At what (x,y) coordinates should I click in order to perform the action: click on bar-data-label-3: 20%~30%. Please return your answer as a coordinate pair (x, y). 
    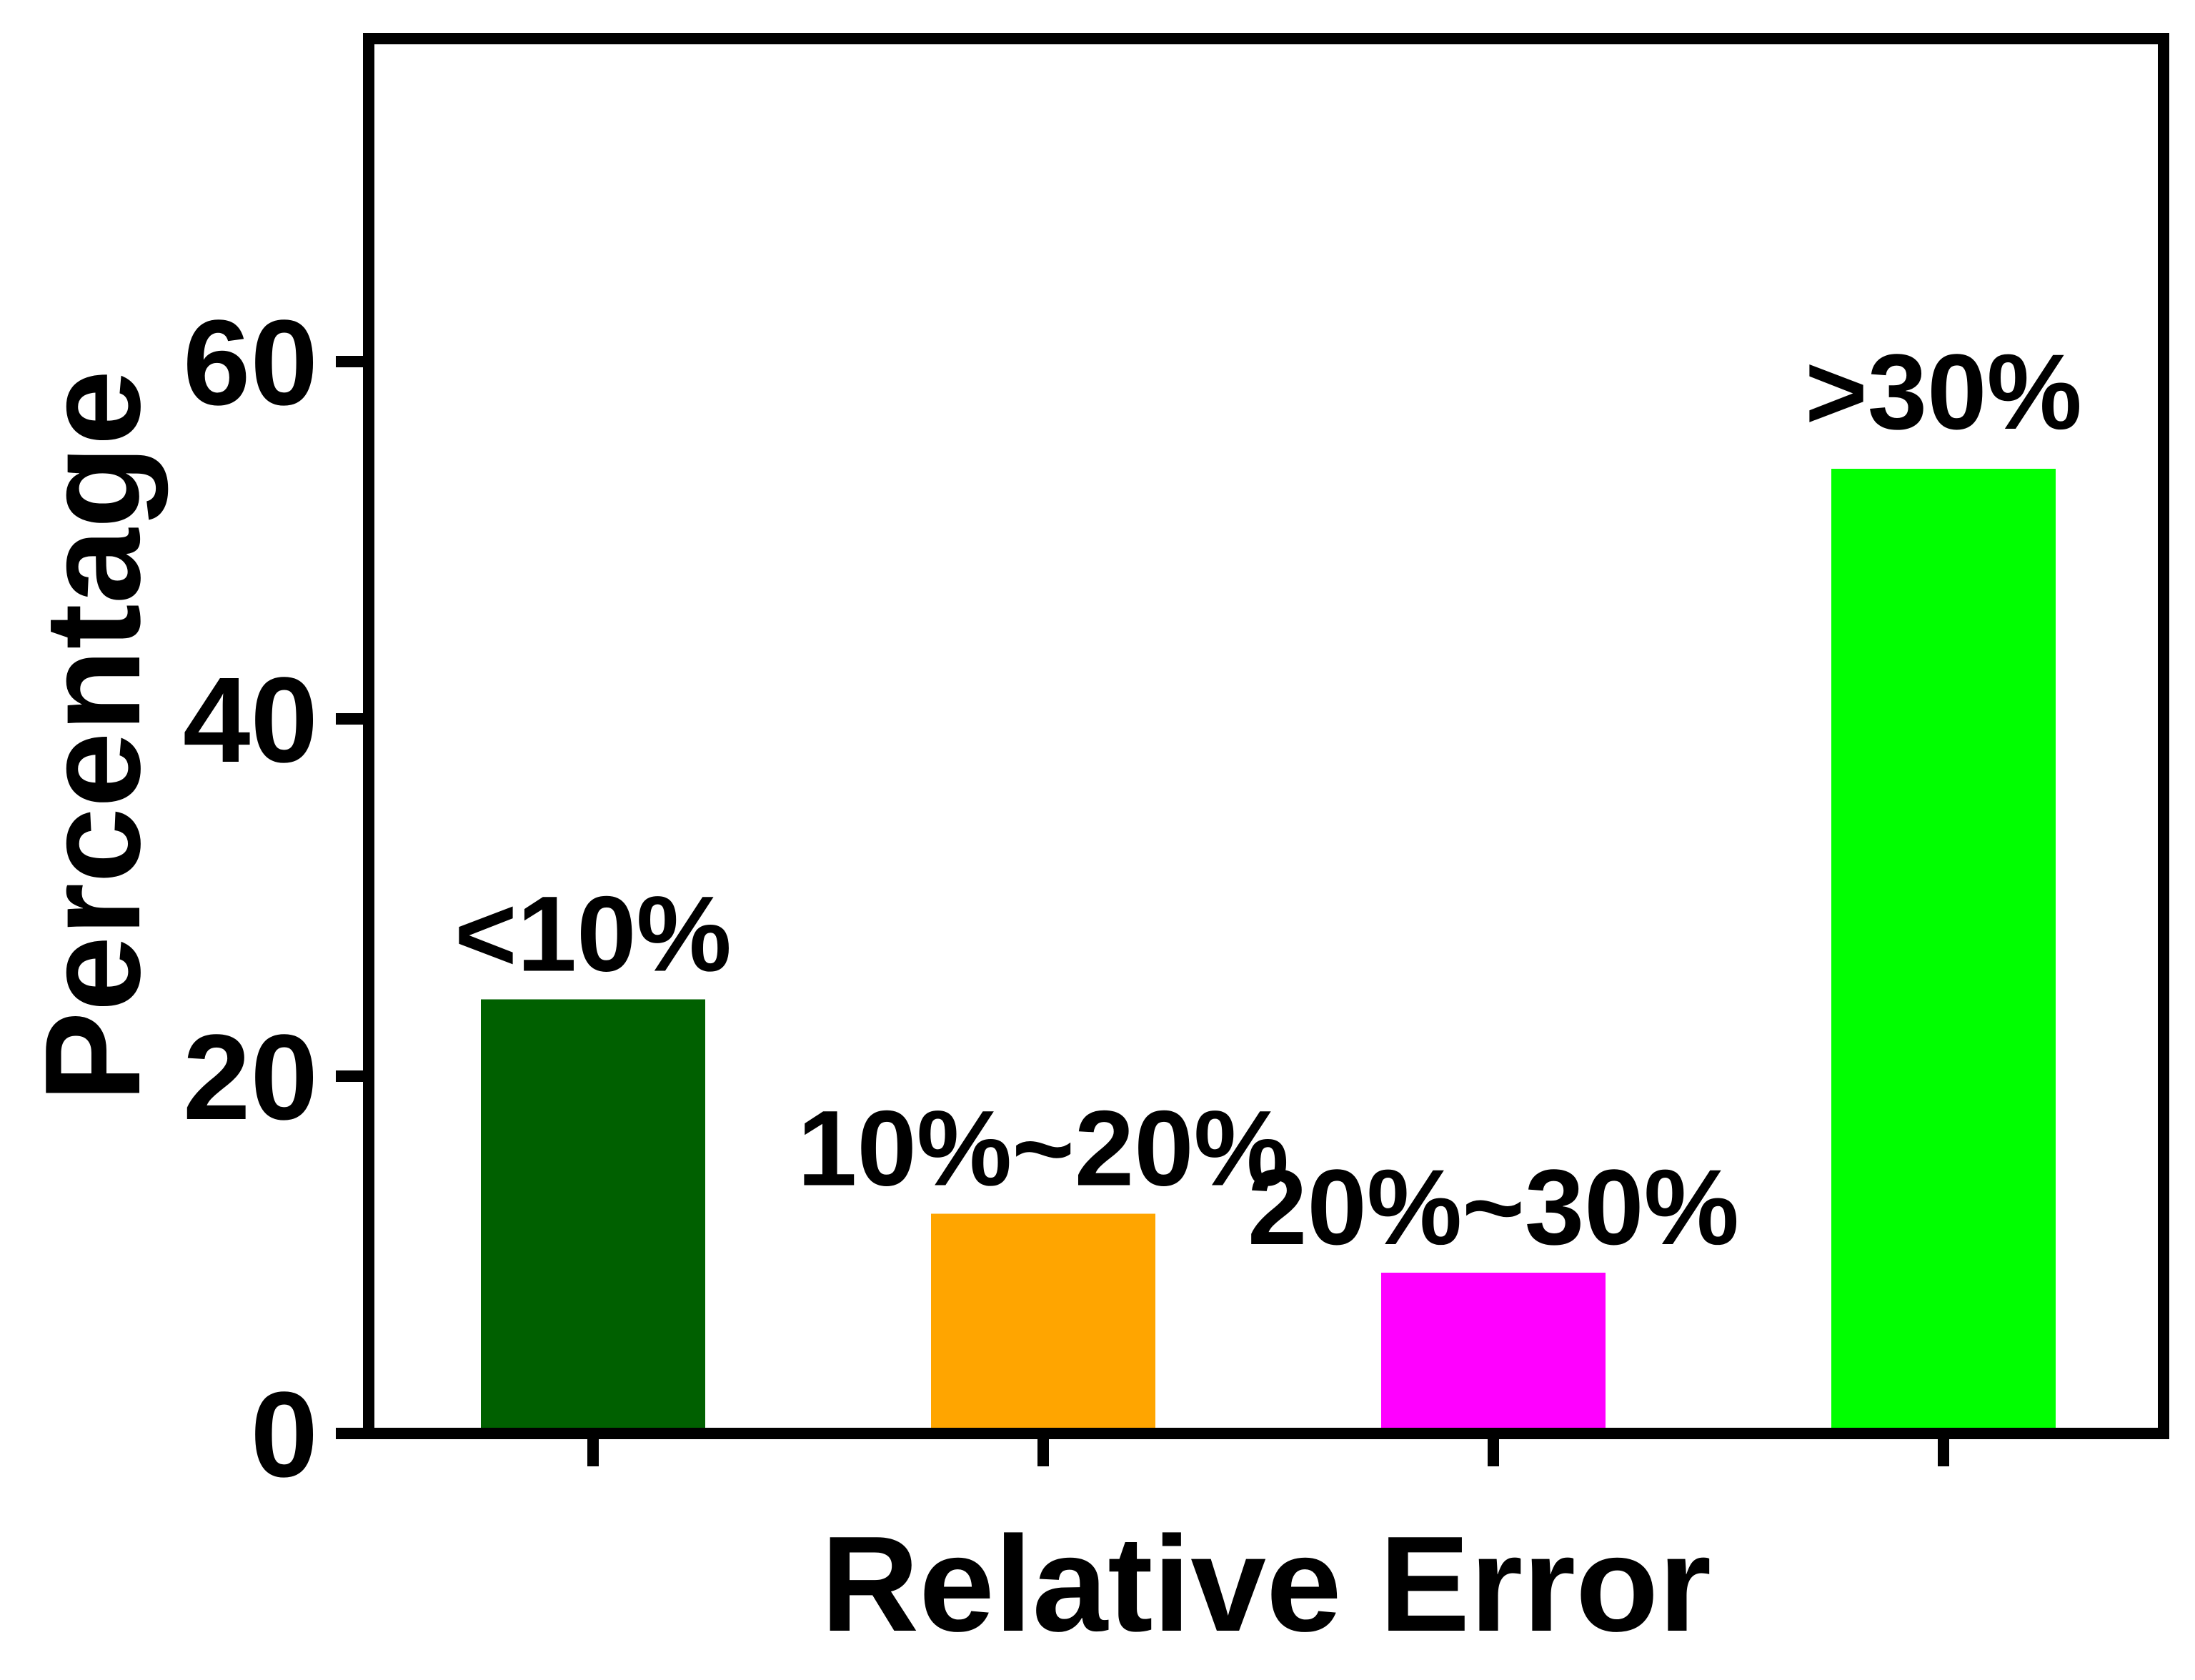
    Looking at the image, I should click on (1493, 1207).